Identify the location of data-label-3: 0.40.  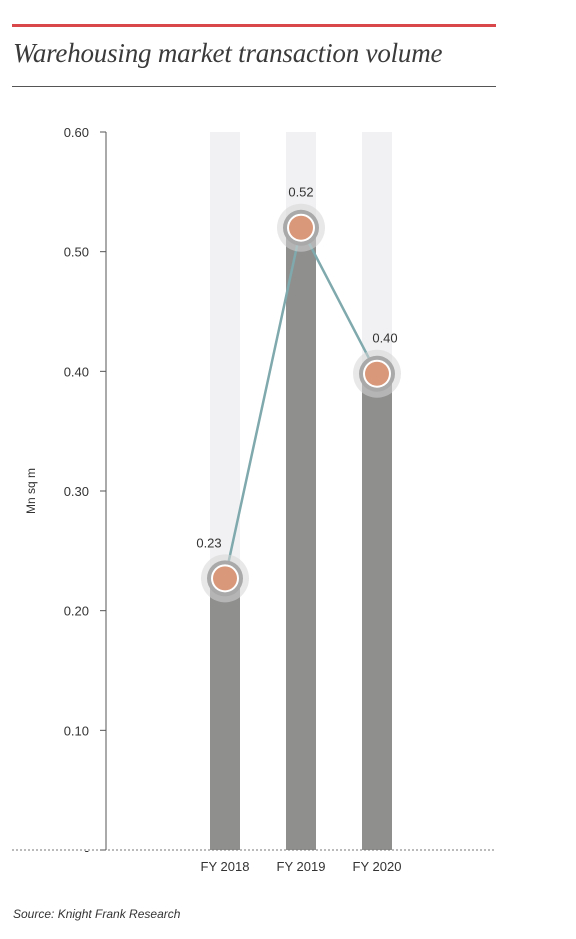
(384, 338).